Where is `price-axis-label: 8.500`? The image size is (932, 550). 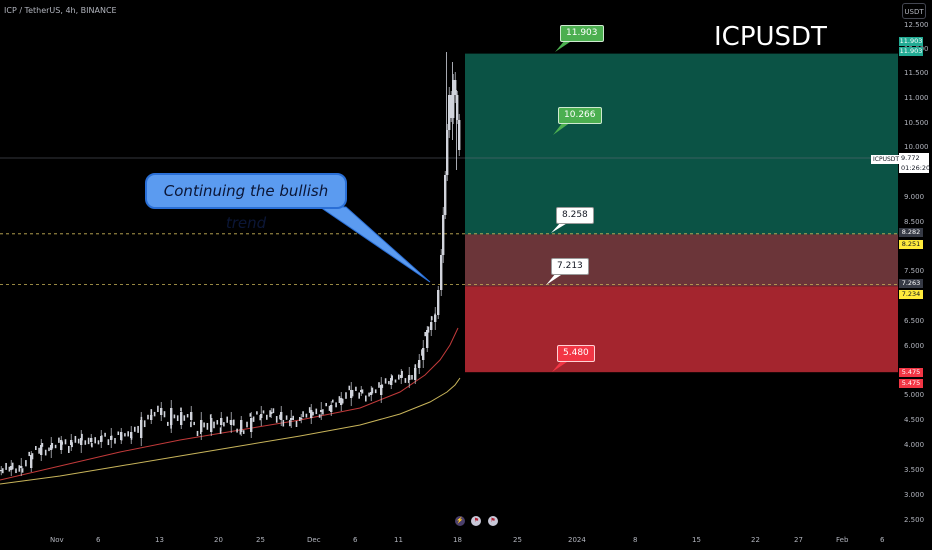
price-axis-label: 8.500 is located at coordinates (914, 222).